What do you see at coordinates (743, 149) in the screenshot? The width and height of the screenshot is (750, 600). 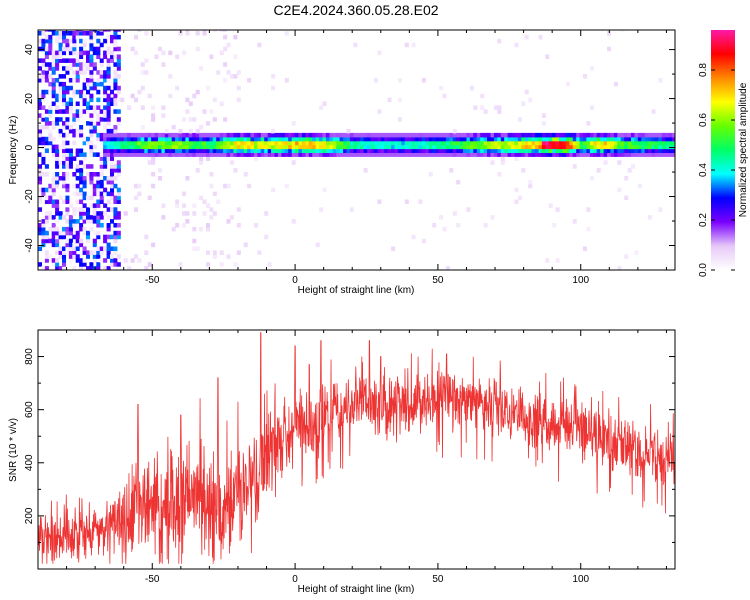 I see `colorbar-label: Normalized spectral amplitude` at bounding box center [743, 149].